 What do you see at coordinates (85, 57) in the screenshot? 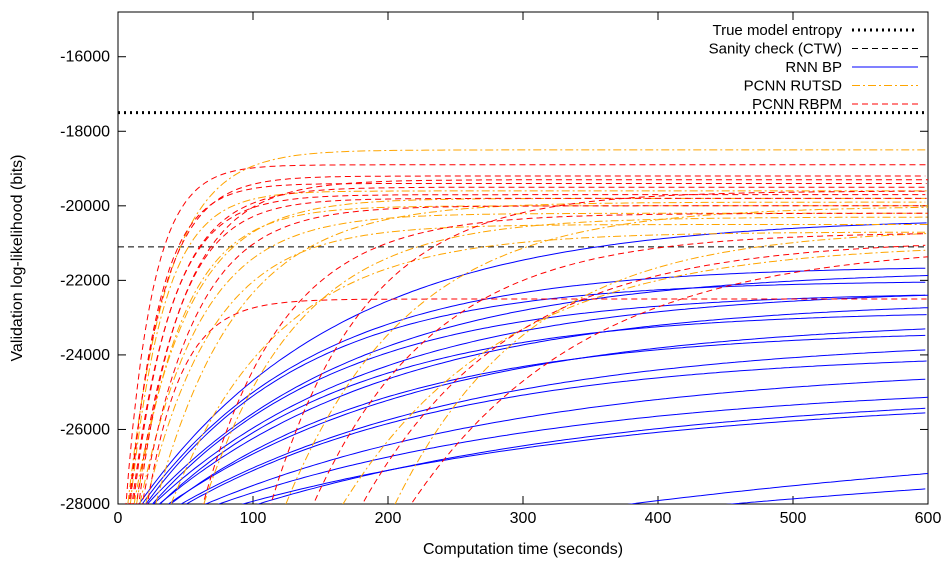
I see `y-tick-label: -16000` at bounding box center [85, 57].